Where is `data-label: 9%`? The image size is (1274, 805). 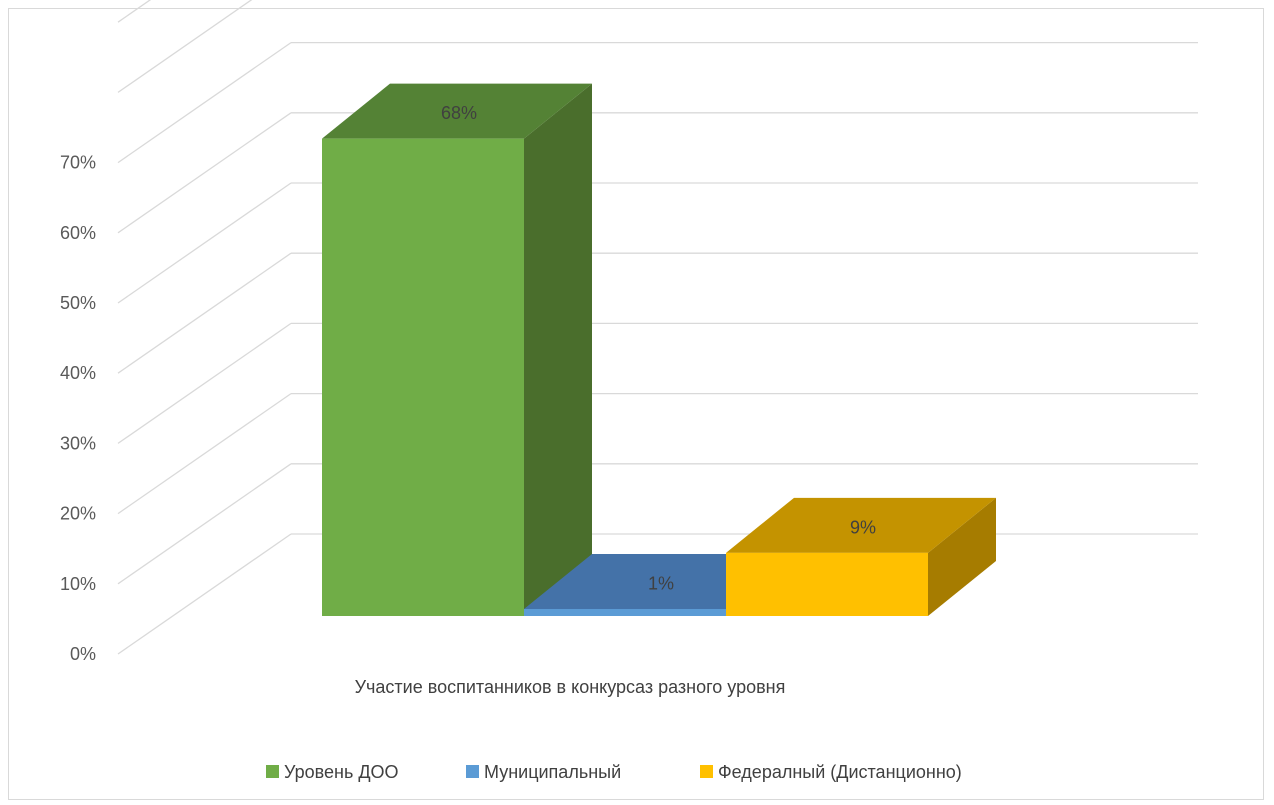
data-label: 9% is located at coordinates (863, 527).